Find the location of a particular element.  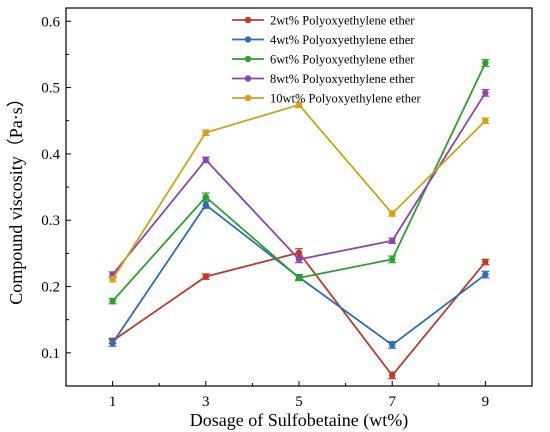

legend-label: 2wt% Polyoxyethylene ether is located at coordinates (342, 21).